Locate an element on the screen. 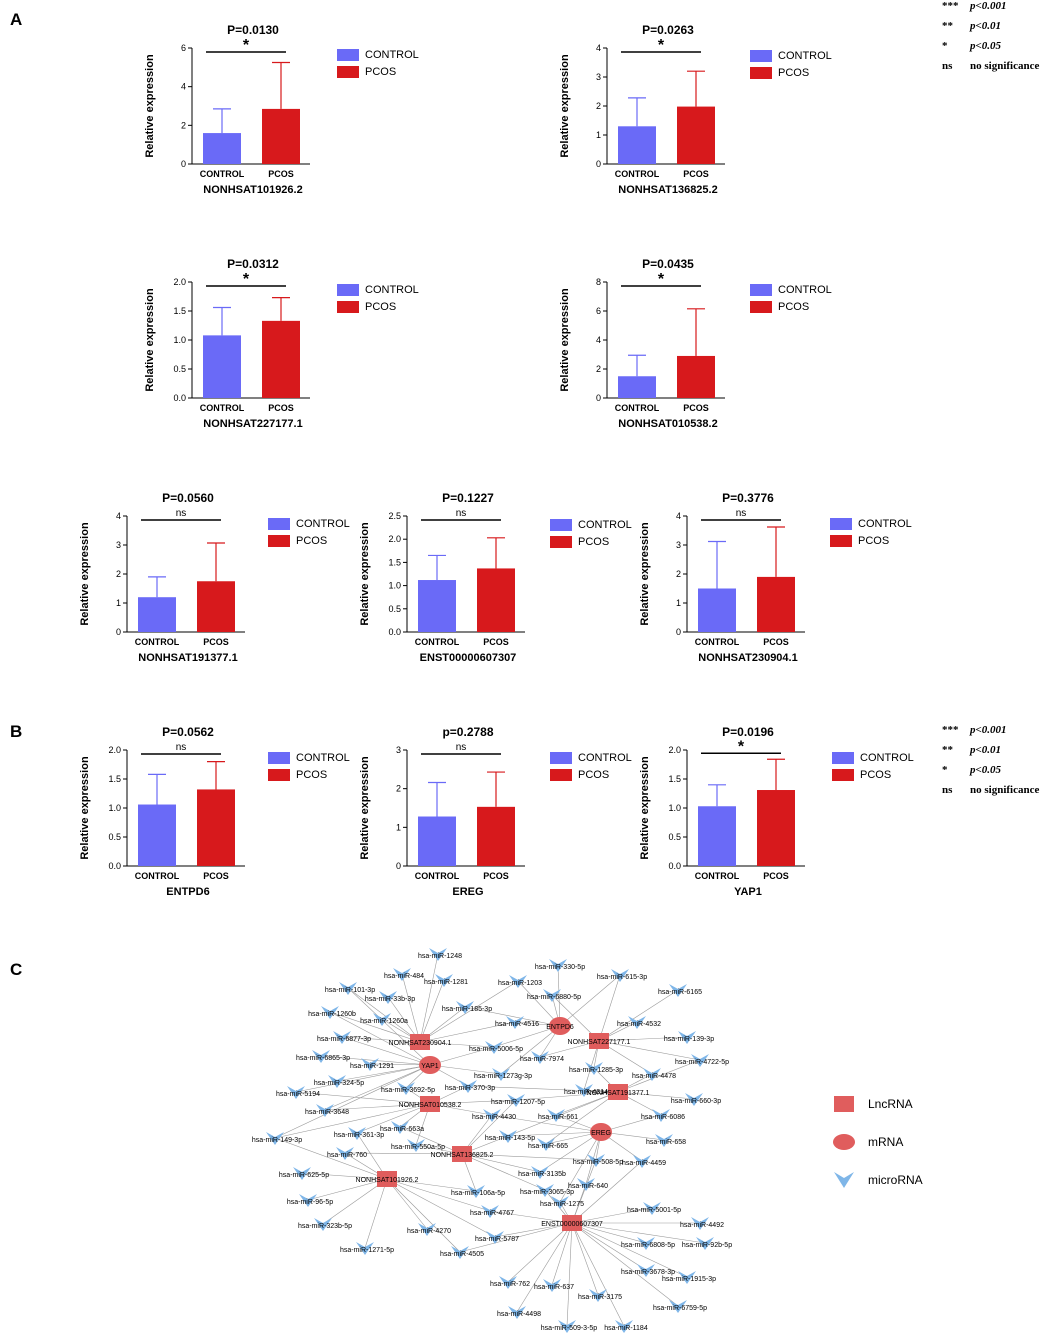 Image resolution: width=1052 pixels, height=1340 pixels. mirna-label: hsa-miR-3135b is located at coordinates (542, 1174).